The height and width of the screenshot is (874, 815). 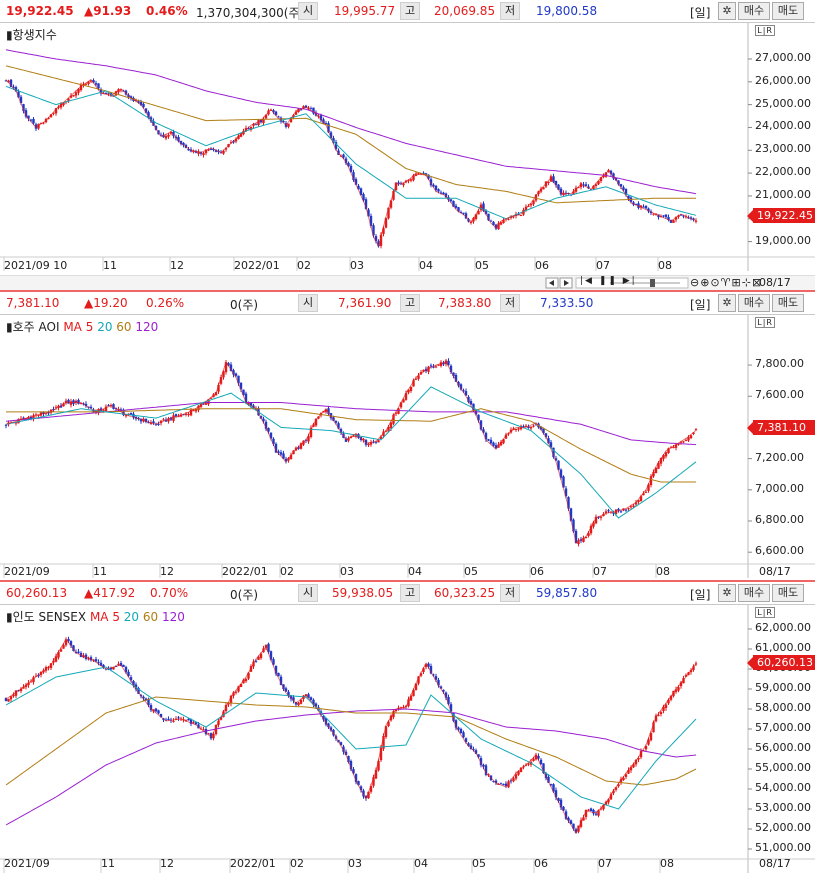 What do you see at coordinates (779, 519) in the screenshot?
I see `y-tick-label: 6,800.00` at bounding box center [779, 519].